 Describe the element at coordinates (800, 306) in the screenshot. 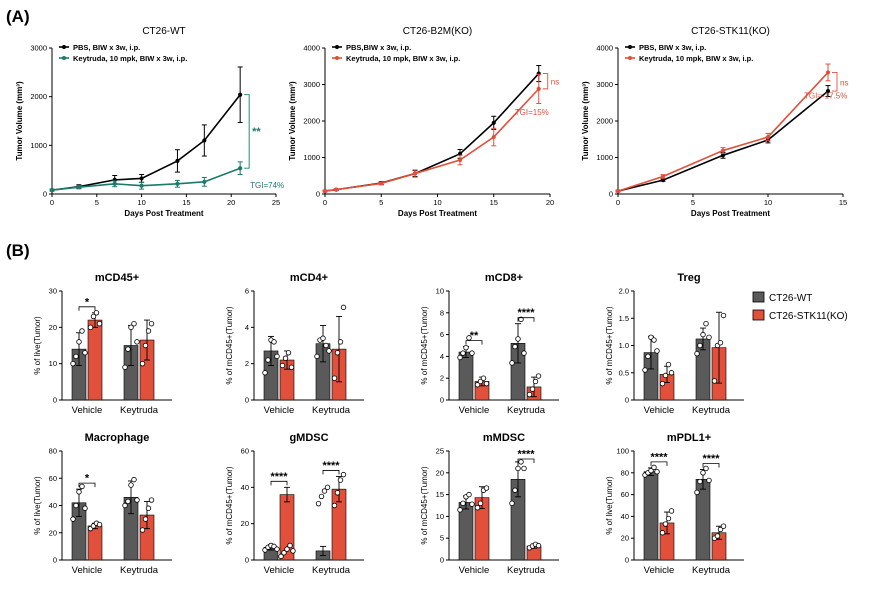

I see `bar-legend: CT26-WT CT26-STK11(KO)` at that location.